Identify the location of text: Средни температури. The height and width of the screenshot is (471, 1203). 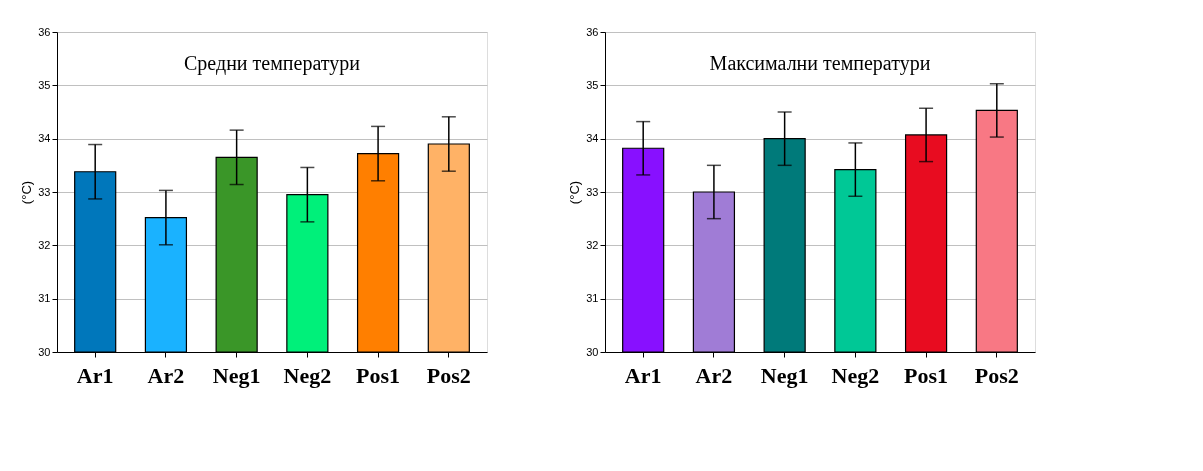
(272, 63).